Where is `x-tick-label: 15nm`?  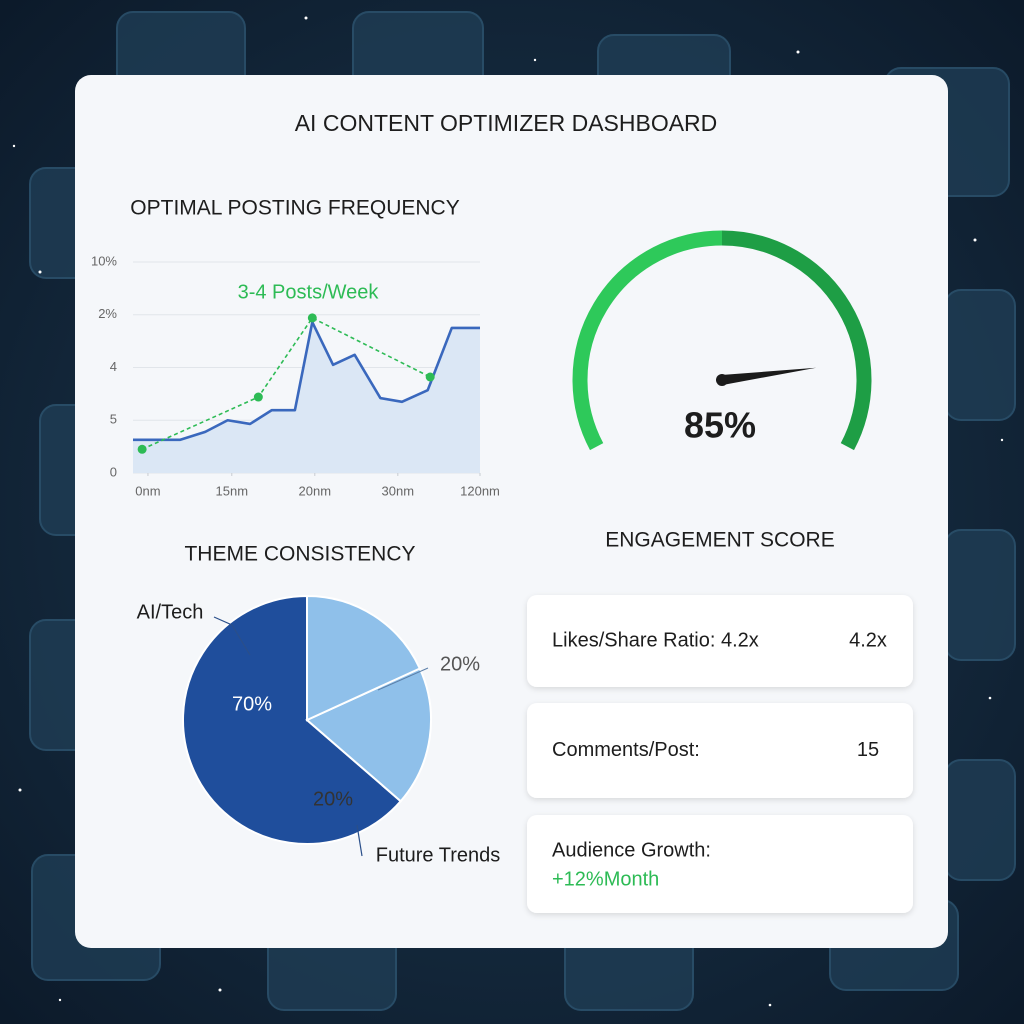 x-tick-label: 15nm is located at coordinates (232, 490).